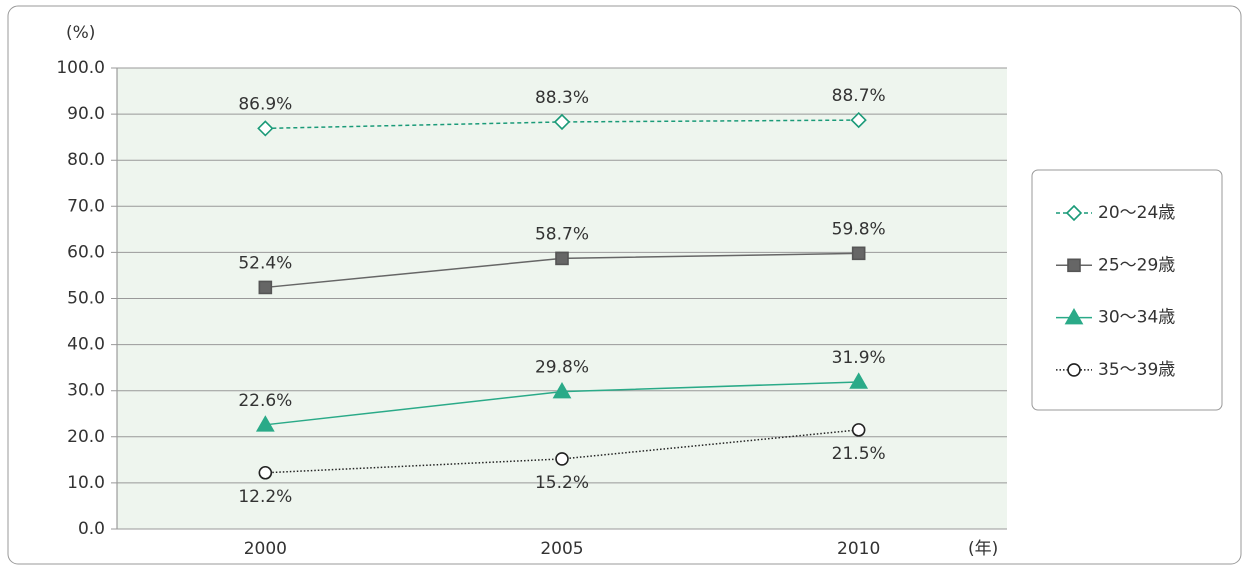 The image size is (1247, 570). What do you see at coordinates (858, 549) in the screenshot?
I see `x-tick-label: 2010` at bounding box center [858, 549].